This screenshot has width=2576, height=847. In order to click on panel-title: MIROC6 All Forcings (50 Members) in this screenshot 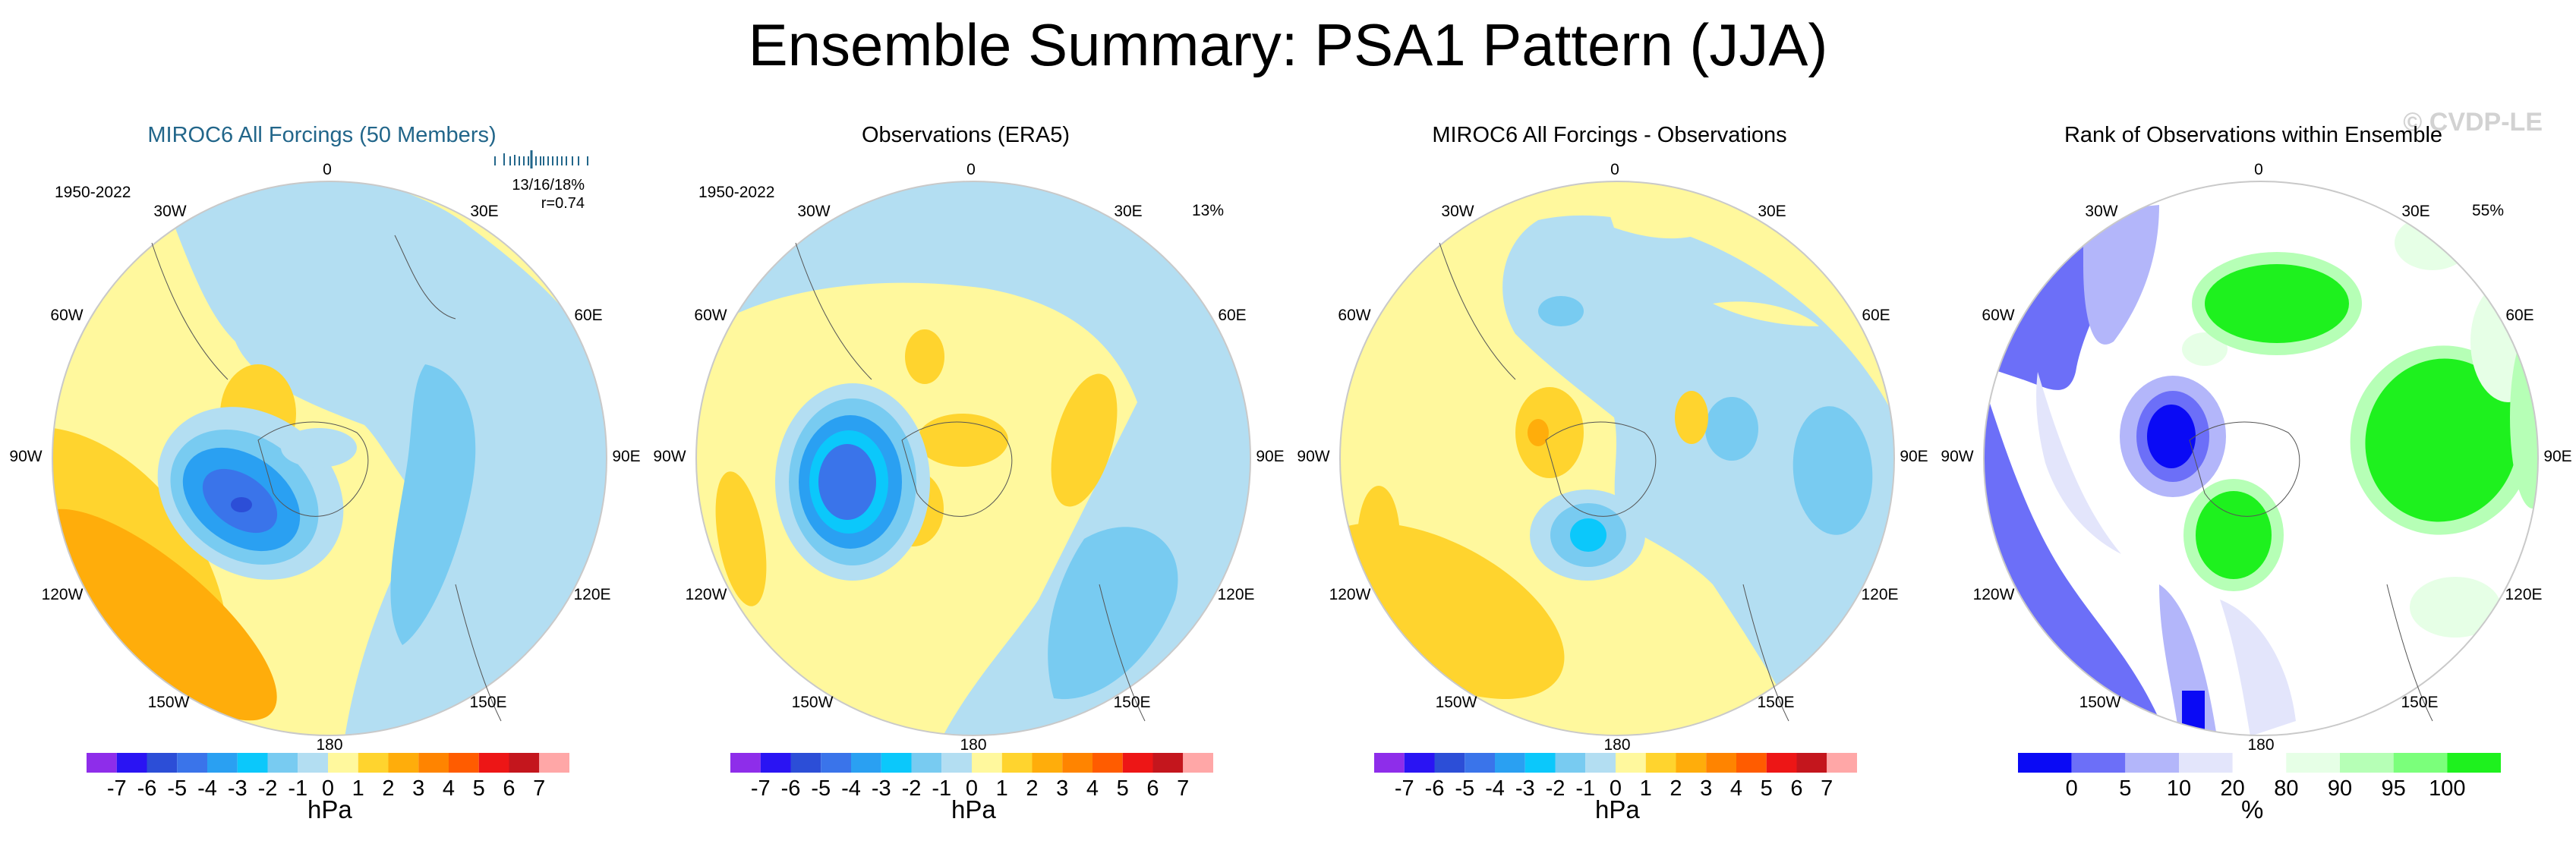, I will do `click(322, 135)`.